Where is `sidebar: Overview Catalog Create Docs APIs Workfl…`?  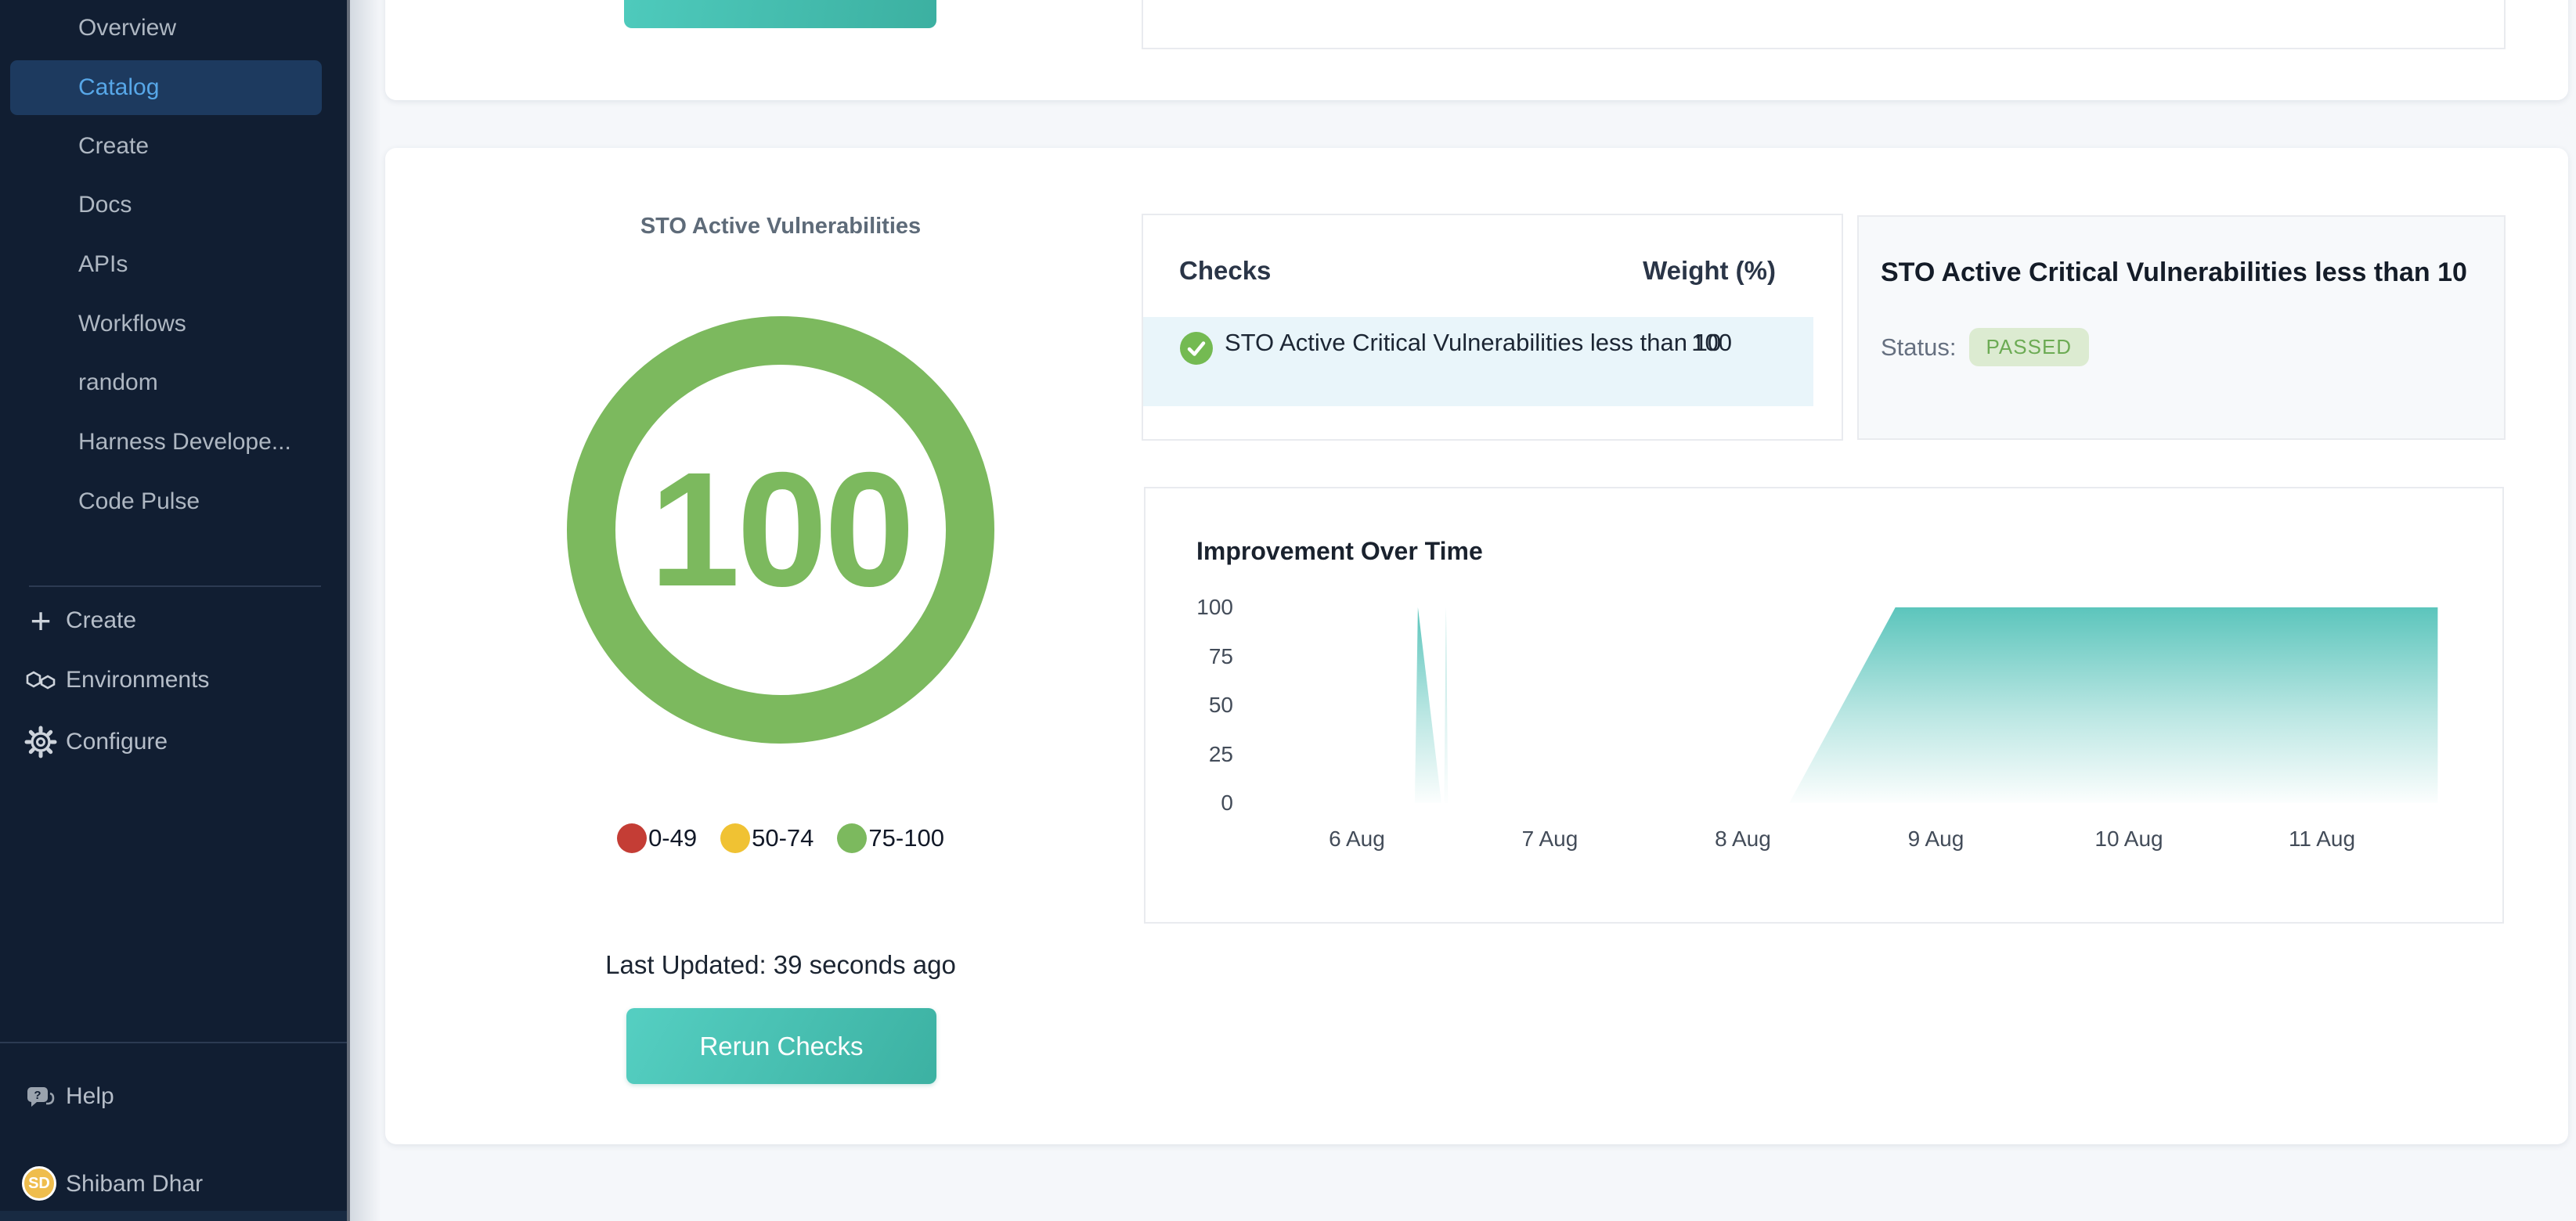
sidebar: Overview Catalog Create Docs APIs Workfl… is located at coordinates (173, 610).